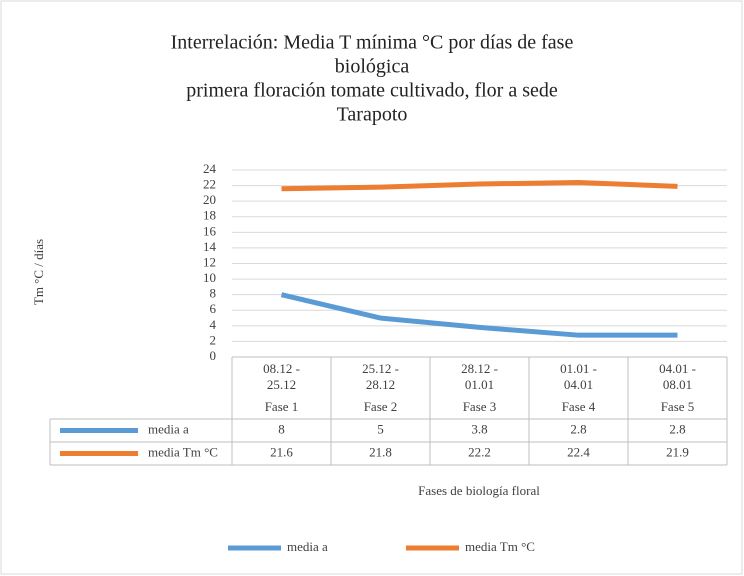  I want to click on x-tick-label: 01.01 -, so click(578, 368).